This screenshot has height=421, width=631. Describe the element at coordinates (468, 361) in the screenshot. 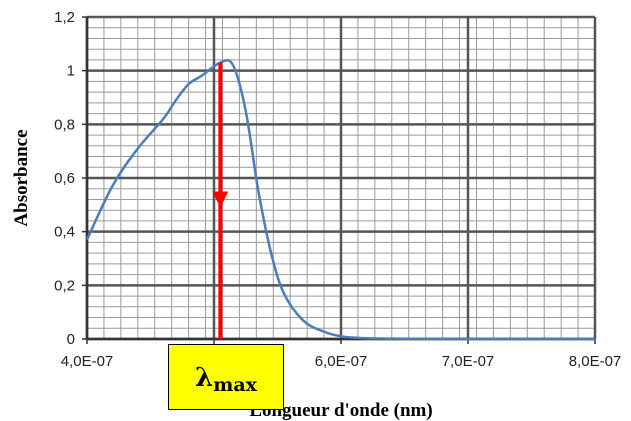

I see `x-tick-label: 7,0E-07` at that location.